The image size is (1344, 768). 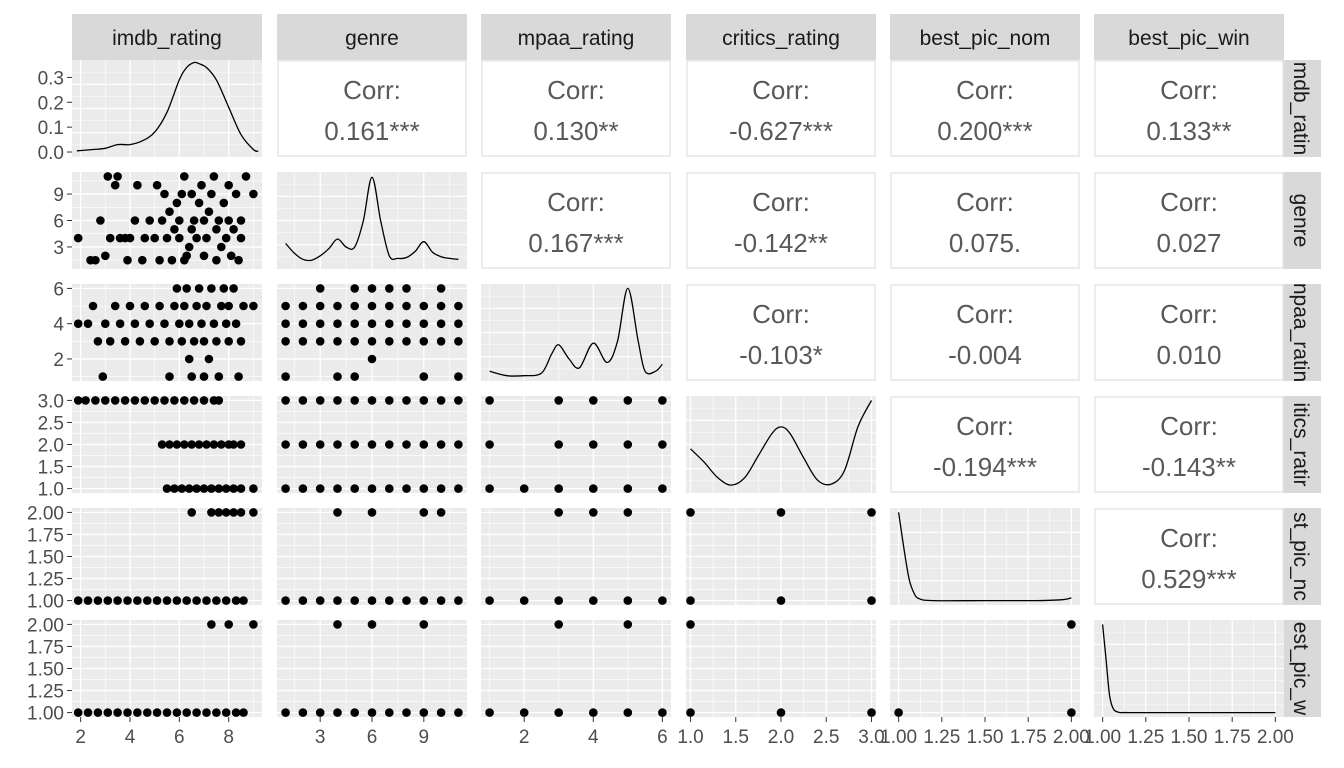 What do you see at coordinates (45, 602) in the screenshot?
I see `y-tick-label: 1.00` at bounding box center [45, 602].